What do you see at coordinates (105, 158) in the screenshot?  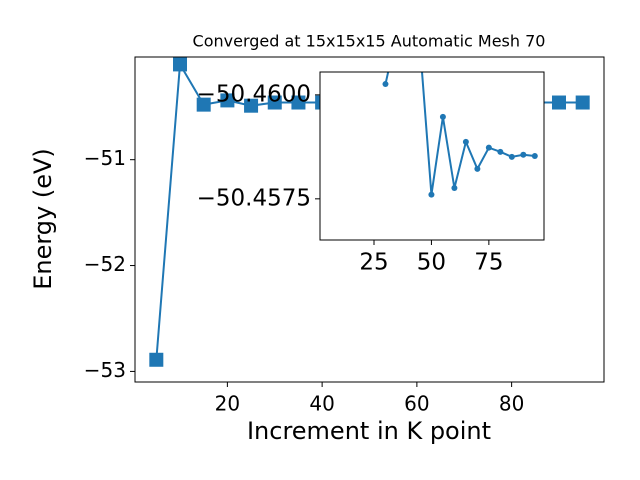 I see `y-tick-label: −51` at bounding box center [105, 158].